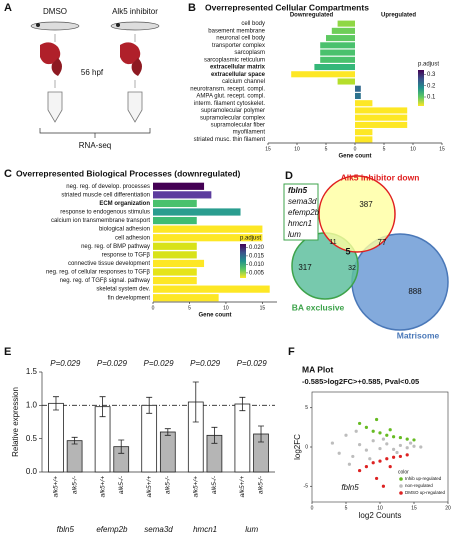 The height and width of the screenshot is (550, 455). I want to click on panel-label: C, so click(8, 174).